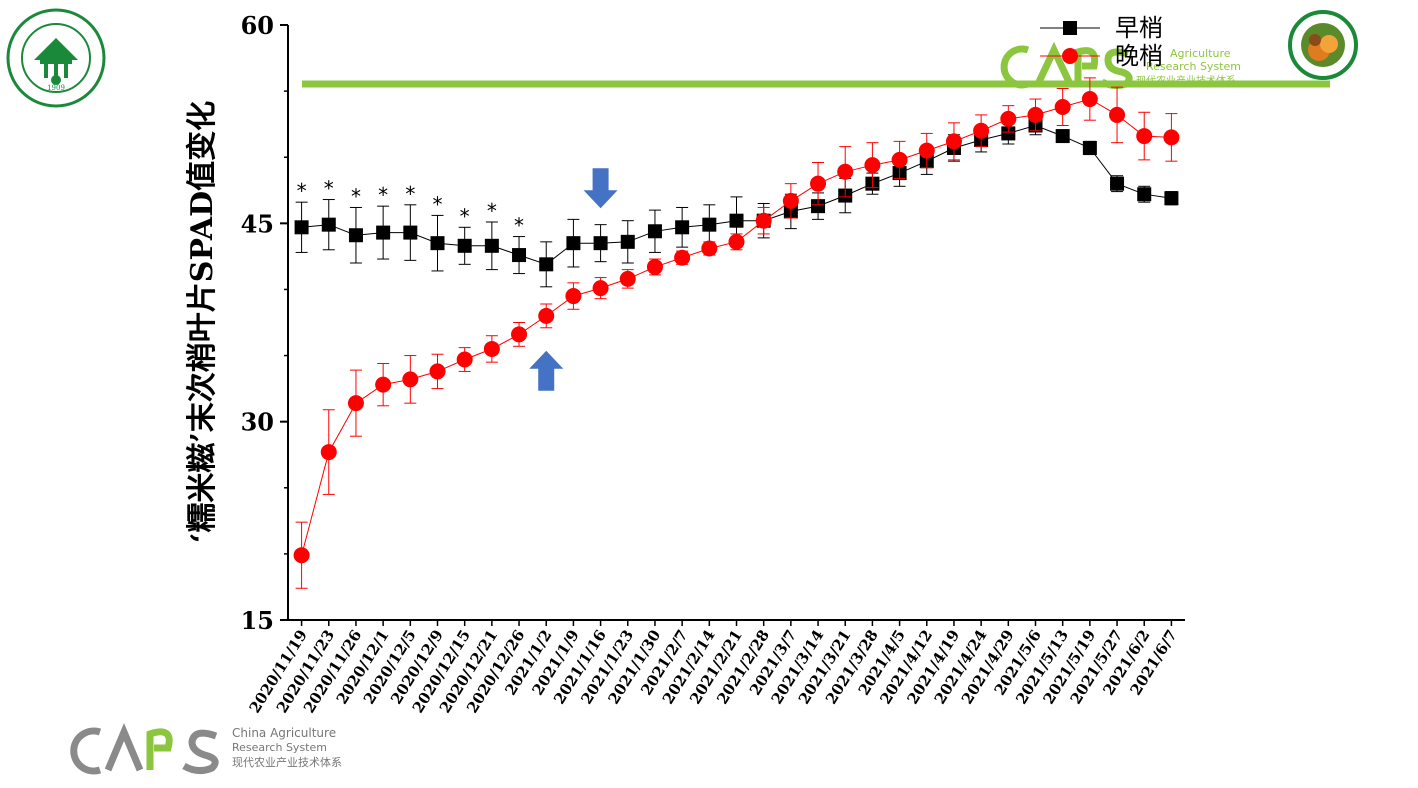 This screenshot has height=788, width=1418. What do you see at coordinates (279, 747) in the screenshot?
I see `cars-en-line2: Research System` at bounding box center [279, 747].